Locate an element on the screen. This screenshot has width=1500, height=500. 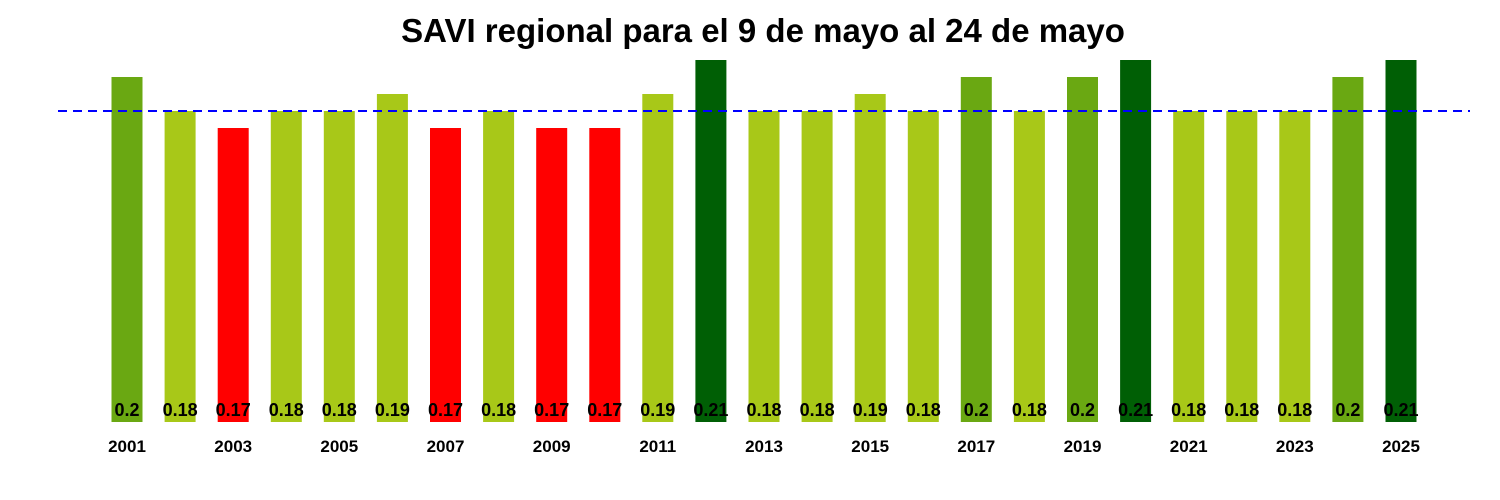
bar-2018 is located at coordinates (1029, 266).